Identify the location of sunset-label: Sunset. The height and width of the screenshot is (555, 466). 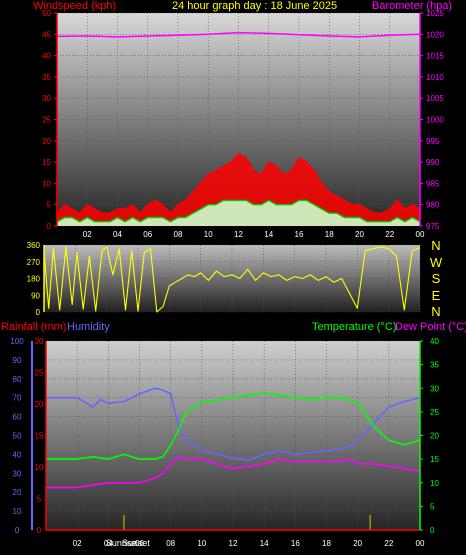
(136, 543).